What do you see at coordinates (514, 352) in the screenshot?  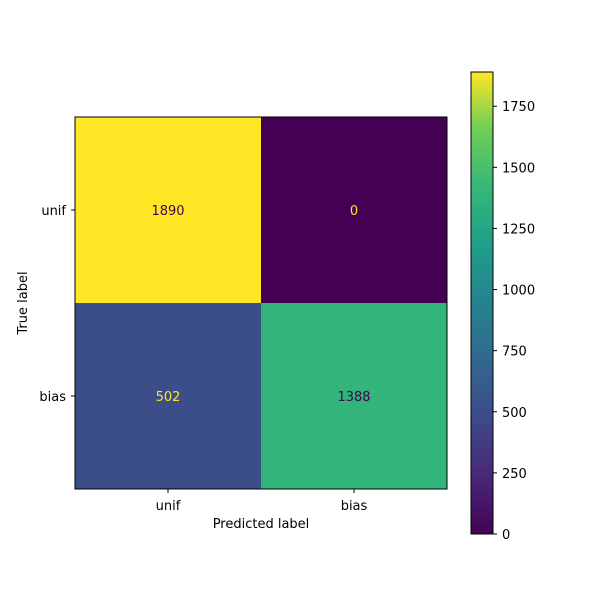 I see `colorbar-tick-label: 750` at bounding box center [514, 352].